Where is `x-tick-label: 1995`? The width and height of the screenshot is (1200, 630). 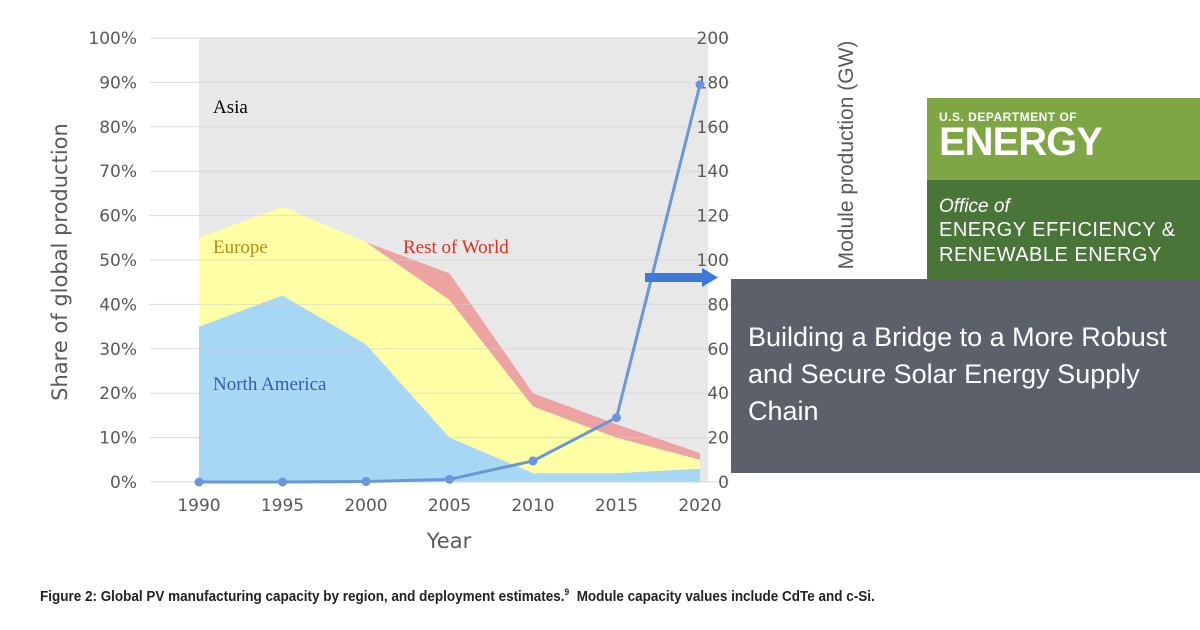
x-tick-label: 1995 is located at coordinates (282, 506).